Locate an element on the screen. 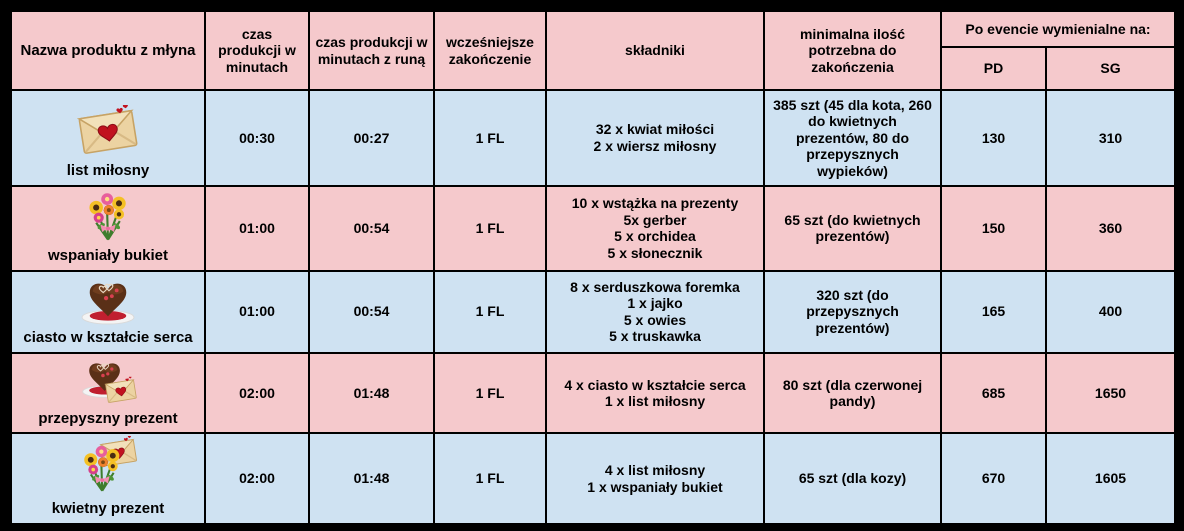 The height and width of the screenshot is (531, 1184). col-header-exchange: Po evencie wymienialne na: is located at coordinates (1058, 29).